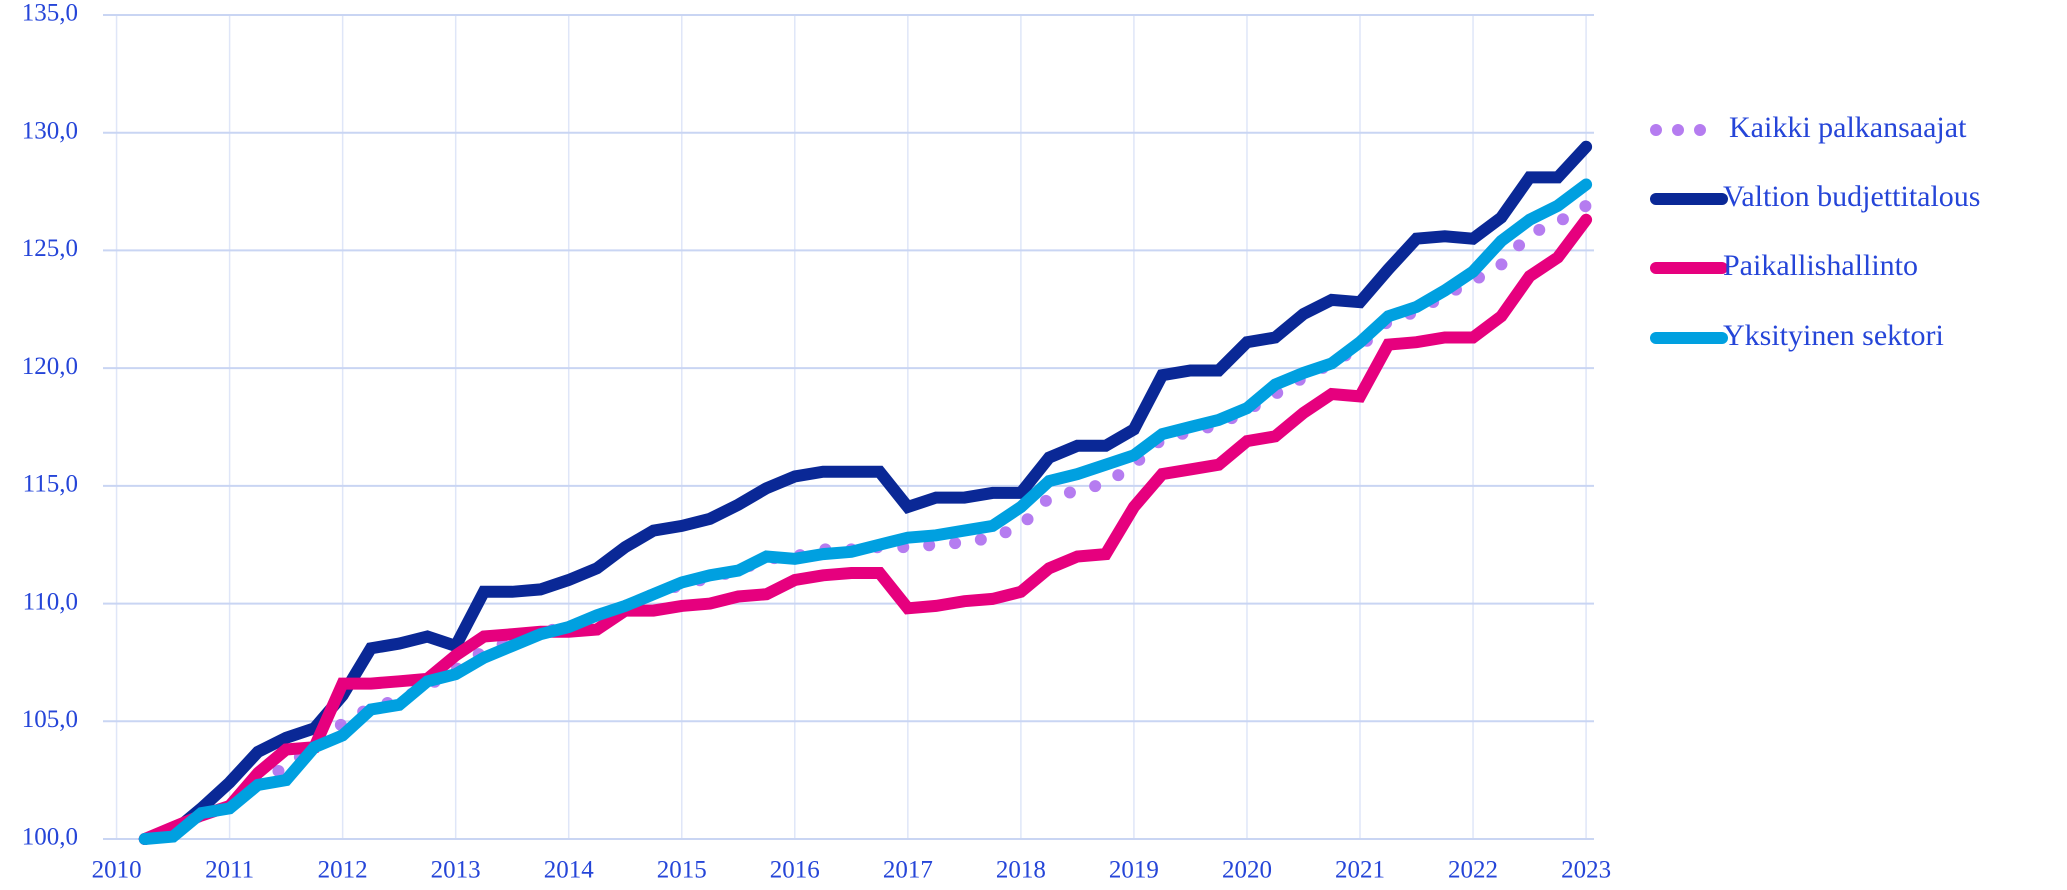 The image size is (2067, 890). Describe the element at coordinates (1848, 127) in the screenshot. I see `legend-label: Kaikki palkansaajat` at that location.